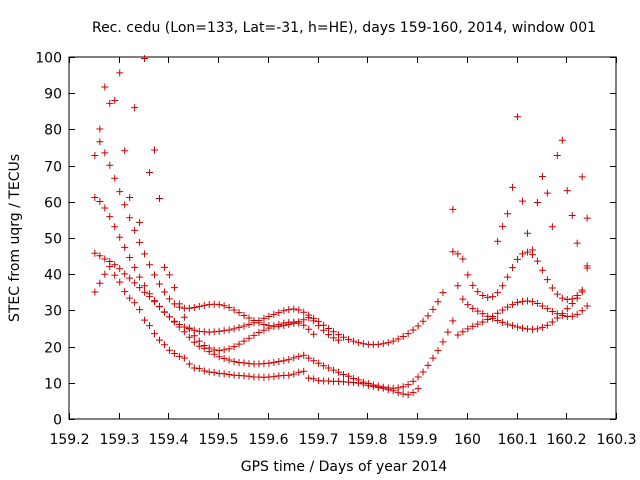  Describe the element at coordinates (53, 168) in the screenshot. I see `y-tick-label: 70` at that location.